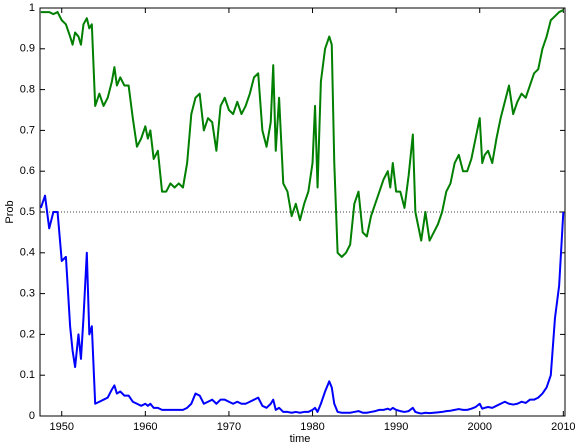 This screenshot has width=575, height=446. I want to click on x-tick-label: 1990, so click(396, 427).